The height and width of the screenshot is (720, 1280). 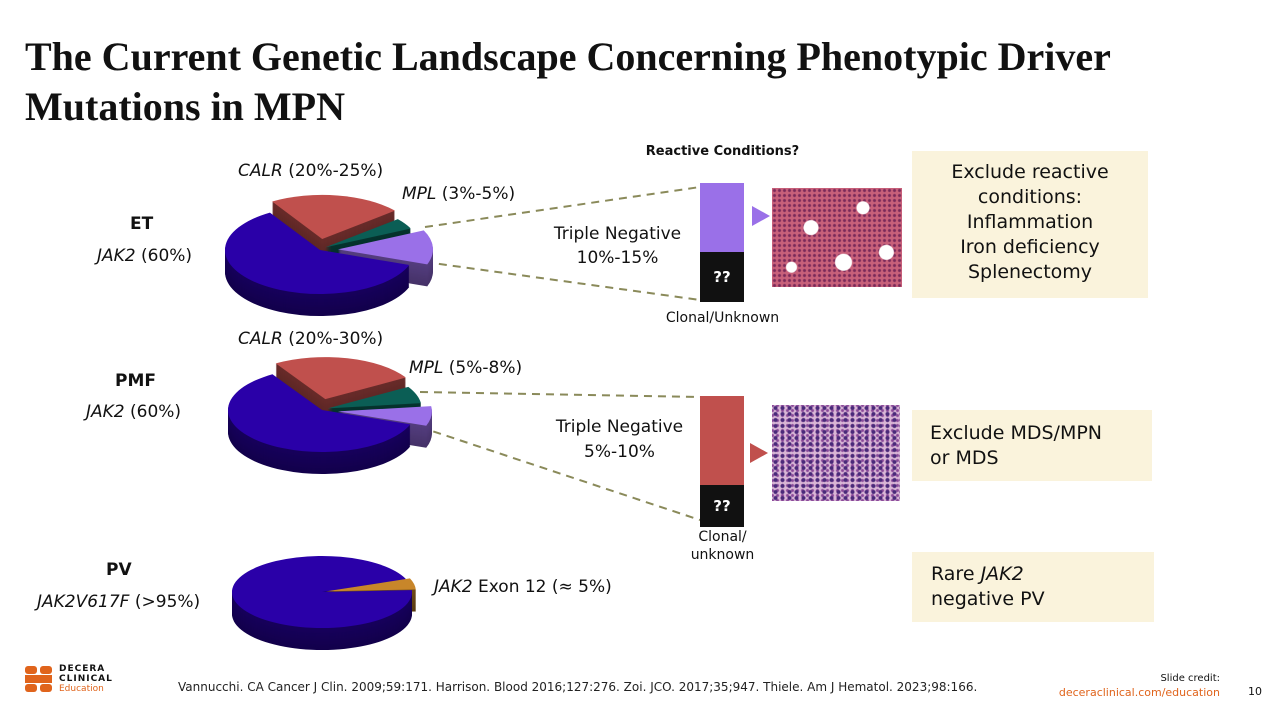 What do you see at coordinates (333, 216) in the screenshot?
I see `pie-slice-et-calr` at bounding box center [333, 216].